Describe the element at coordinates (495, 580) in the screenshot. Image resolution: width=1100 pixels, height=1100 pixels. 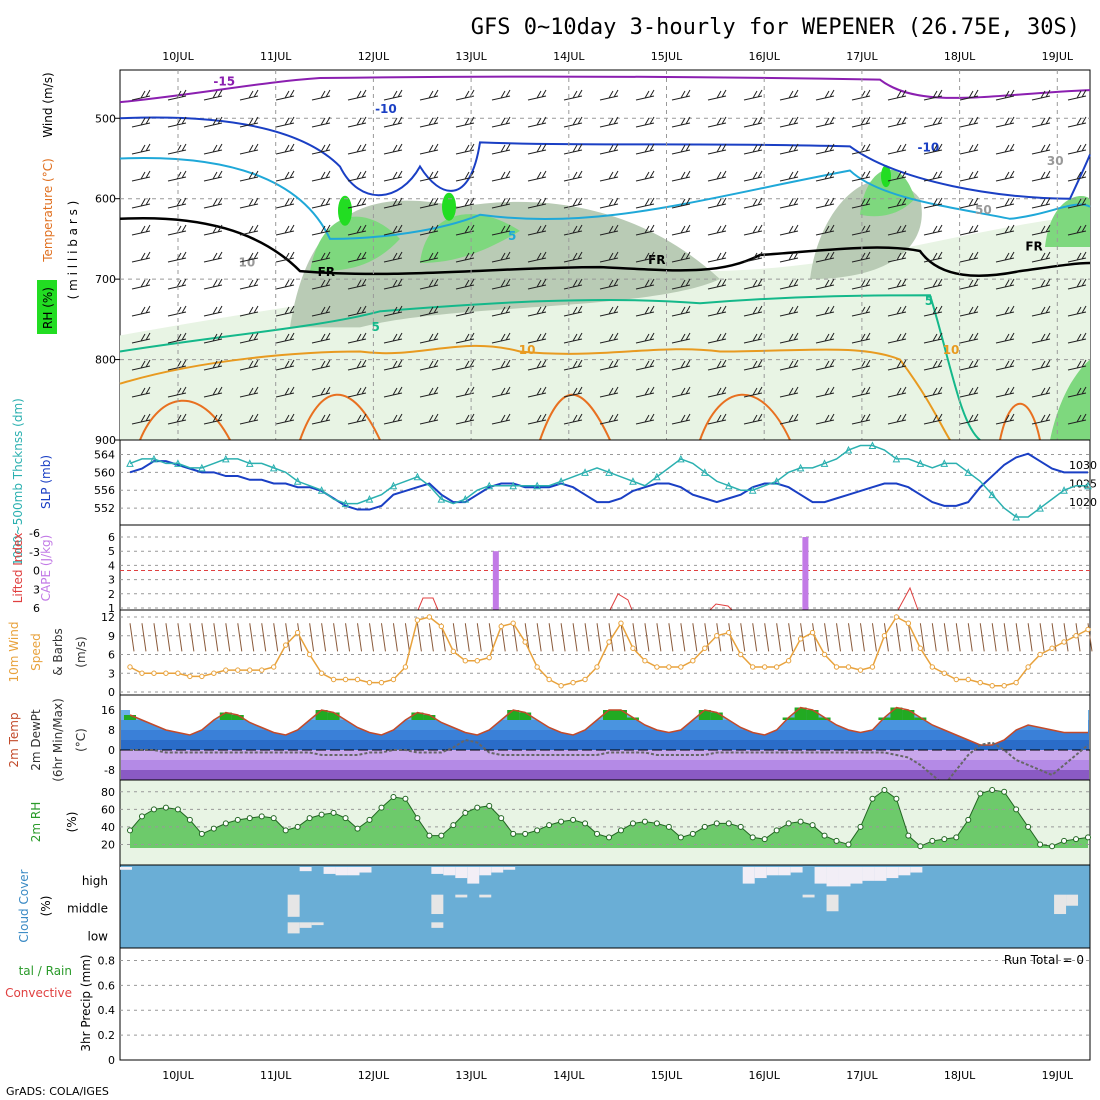
I see `cape-bar` at that location.